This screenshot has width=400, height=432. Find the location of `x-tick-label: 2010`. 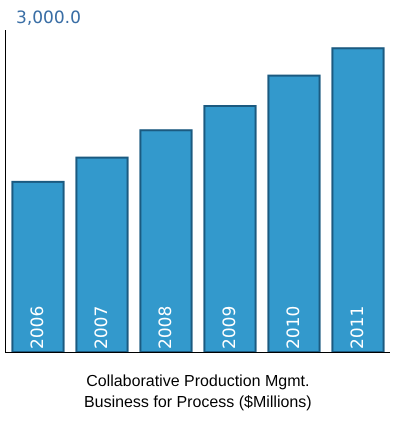

x-tick-label: 2010 is located at coordinates (294, 327).